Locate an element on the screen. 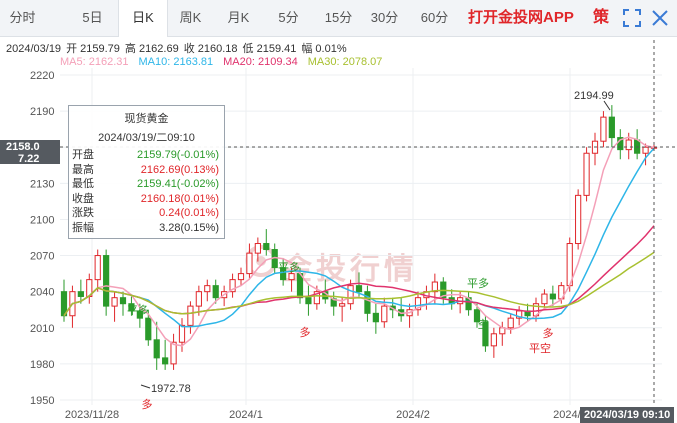 This screenshot has height=423, width=677. tooltip-row-value: 2159.41(-0.02%) is located at coordinates (178, 184).